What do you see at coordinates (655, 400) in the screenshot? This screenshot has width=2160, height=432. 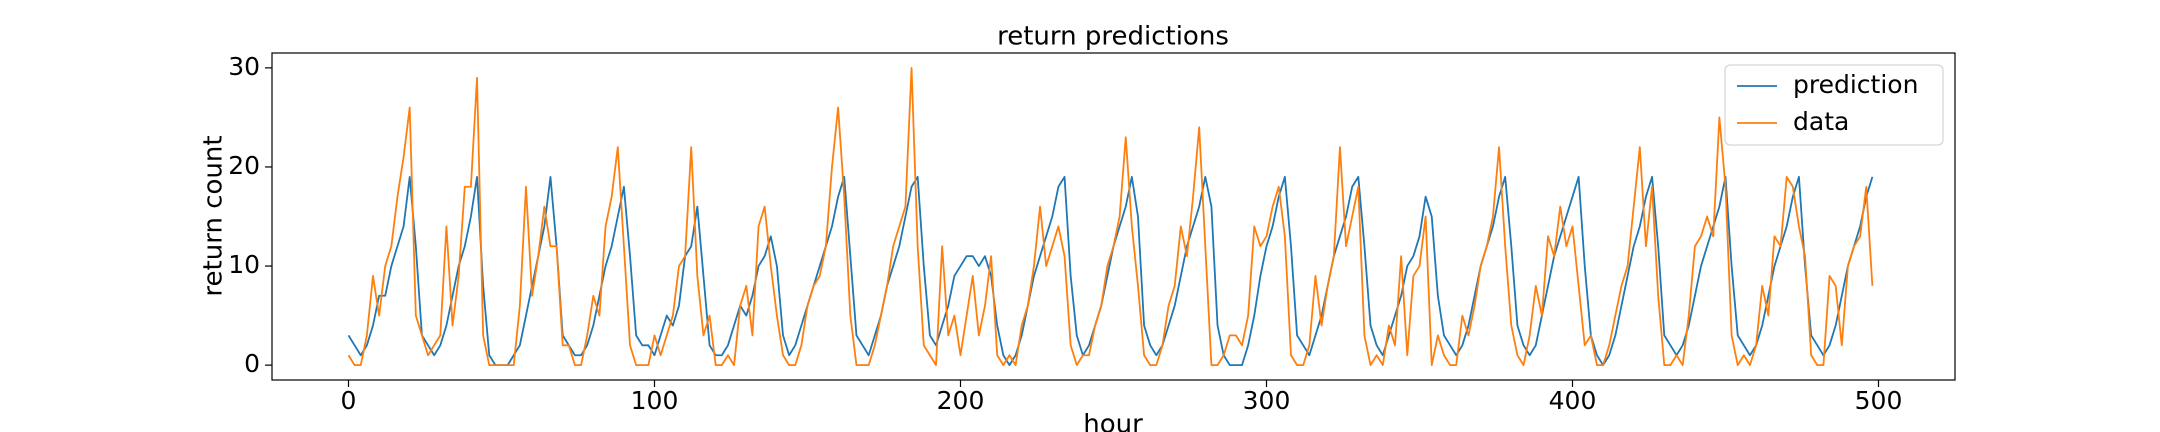 I see `x-tick-label: 100` at bounding box center [655, 400].